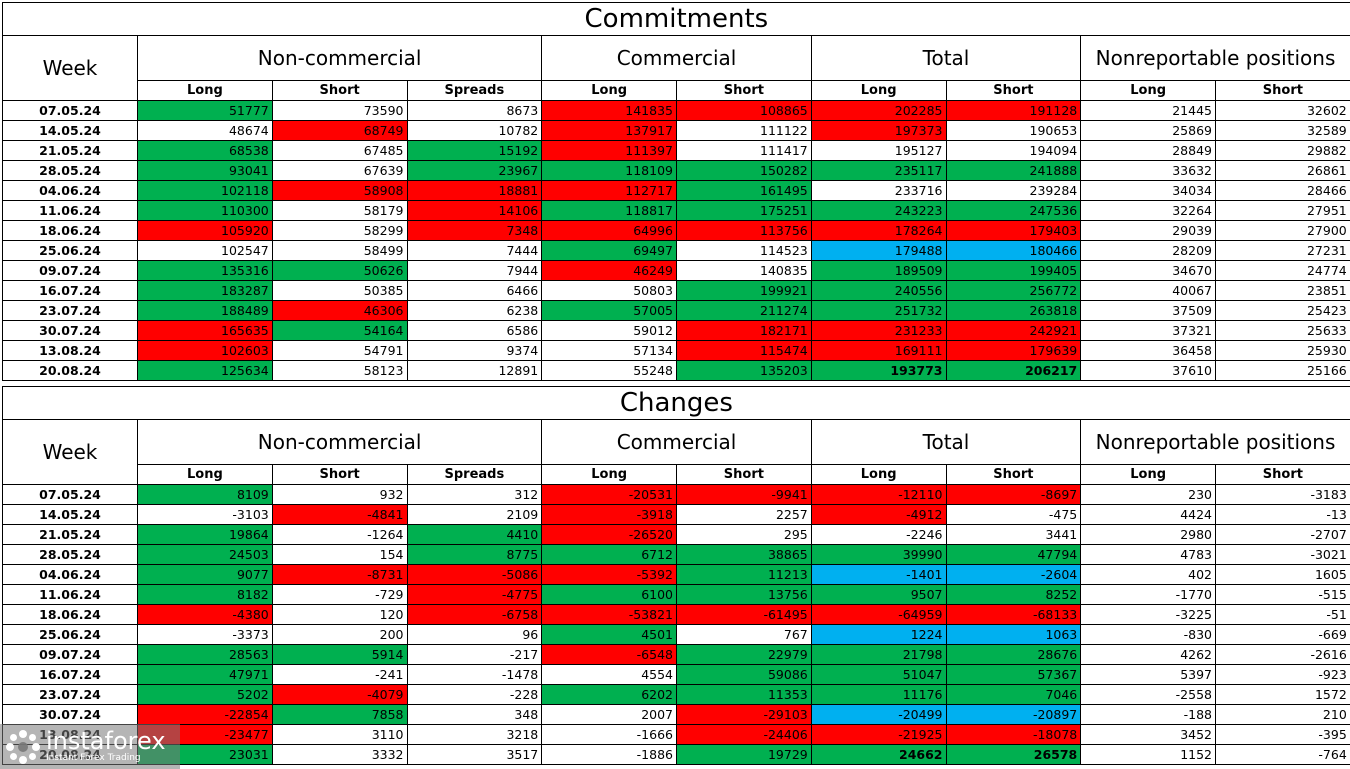 The image size is (1350, 769). Describe the element at coordinates (878, 734) in the screenshot. I see `value-cell: -21925` at that location.